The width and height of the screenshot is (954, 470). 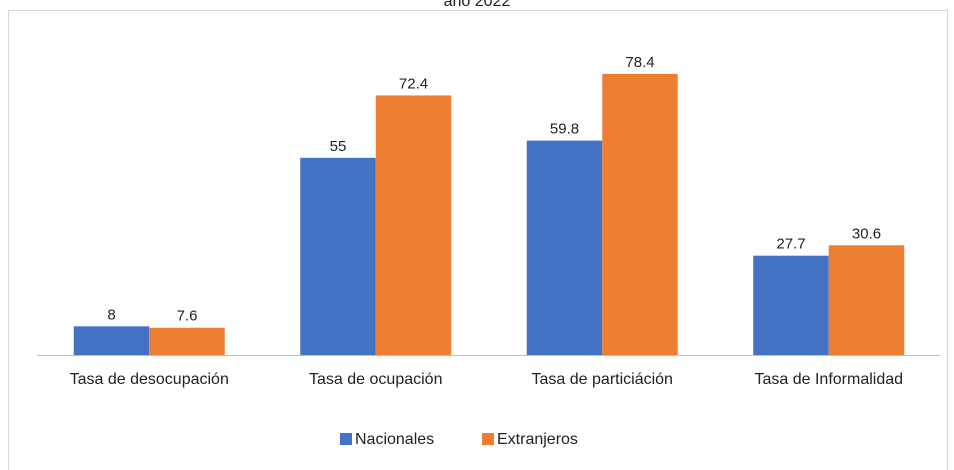 What do you see at coordinates (375, 379) in the screenshot?
I see `x-tick-label: Tasa de ocupación` at bounding box center [375, 379].